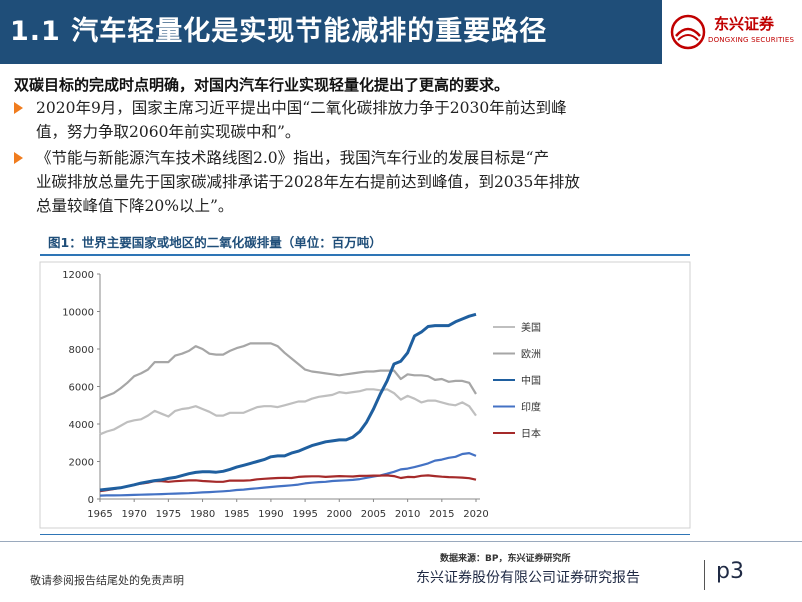 This screenshot has width=802, height=602. Describe the element at coordinates (262, 85) in the screenshot. I see `intro-text: 双碳目标的完成时点明确，对国内汽车行业实现轻量化提出了更高的要求。` at that location.